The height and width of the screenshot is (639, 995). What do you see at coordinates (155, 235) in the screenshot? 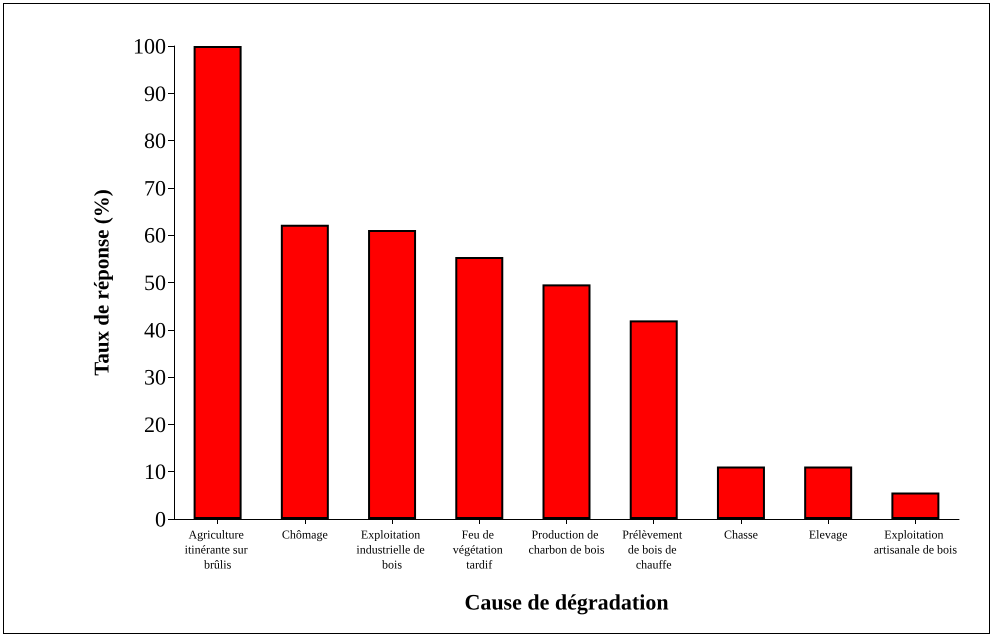
I see `y-tick-label: 60` at bounding box center [155, 235].